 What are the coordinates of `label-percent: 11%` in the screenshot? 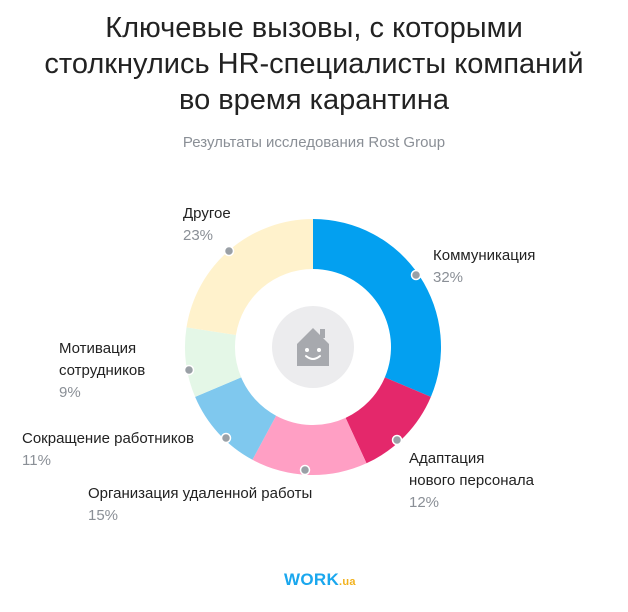 It's located at (36, 460).